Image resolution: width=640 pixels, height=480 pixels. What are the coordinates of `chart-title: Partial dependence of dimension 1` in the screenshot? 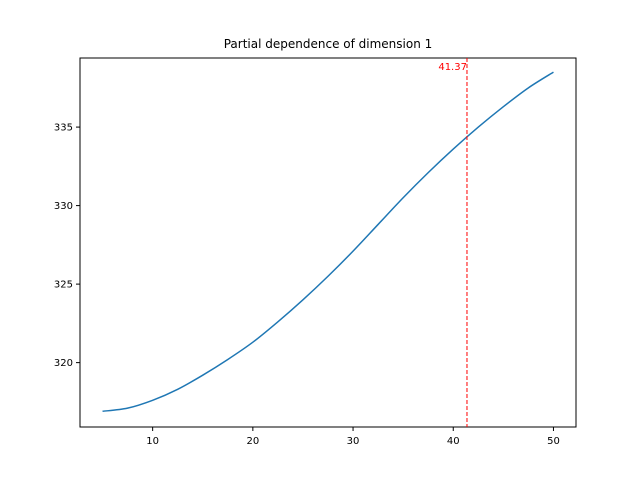 It's located at (328, 44).